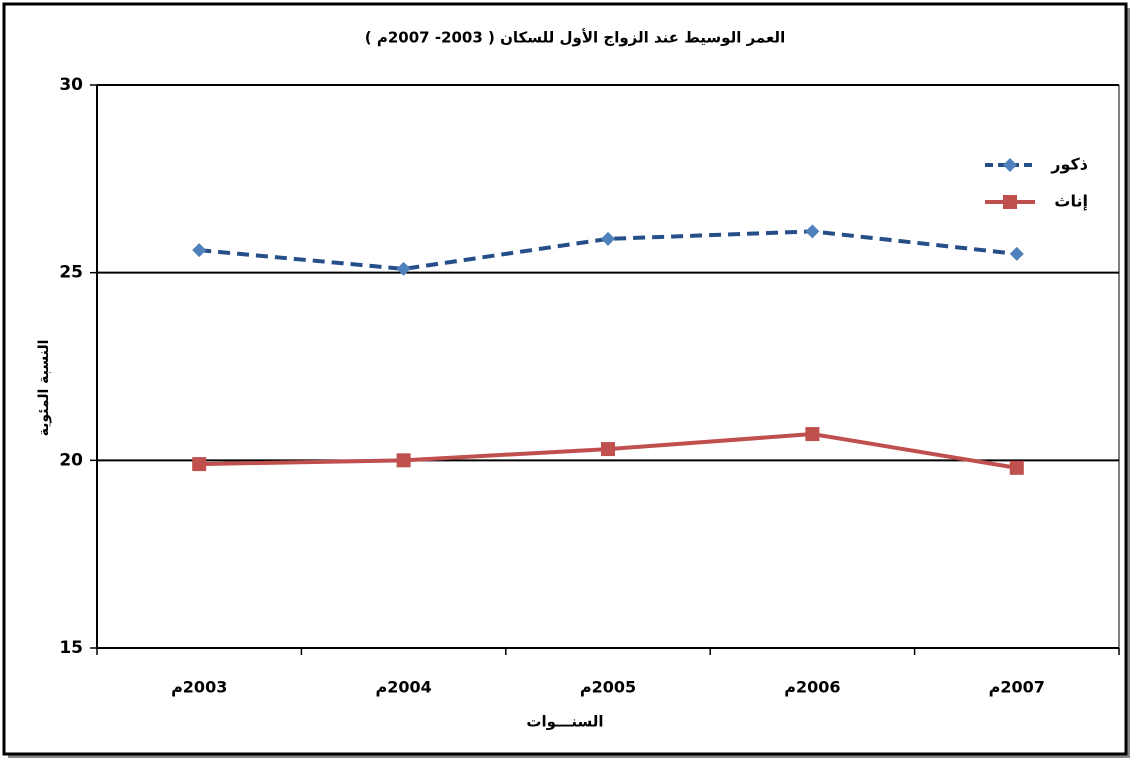 The image size is (1137, 769). I want to click on x-axis-label: السنـــوات, so click(564, 722).